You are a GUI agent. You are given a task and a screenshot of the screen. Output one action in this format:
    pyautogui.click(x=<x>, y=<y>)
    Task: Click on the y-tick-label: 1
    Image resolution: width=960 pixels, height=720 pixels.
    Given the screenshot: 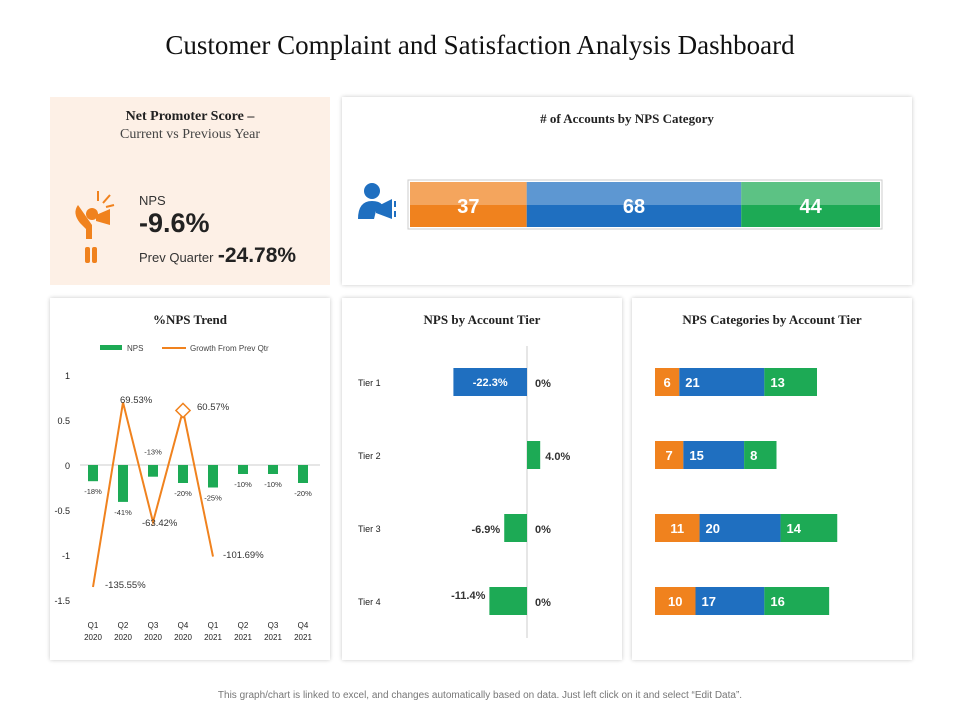 What is the action you would take?
    pyautogui.click(x=67, y=376)
    